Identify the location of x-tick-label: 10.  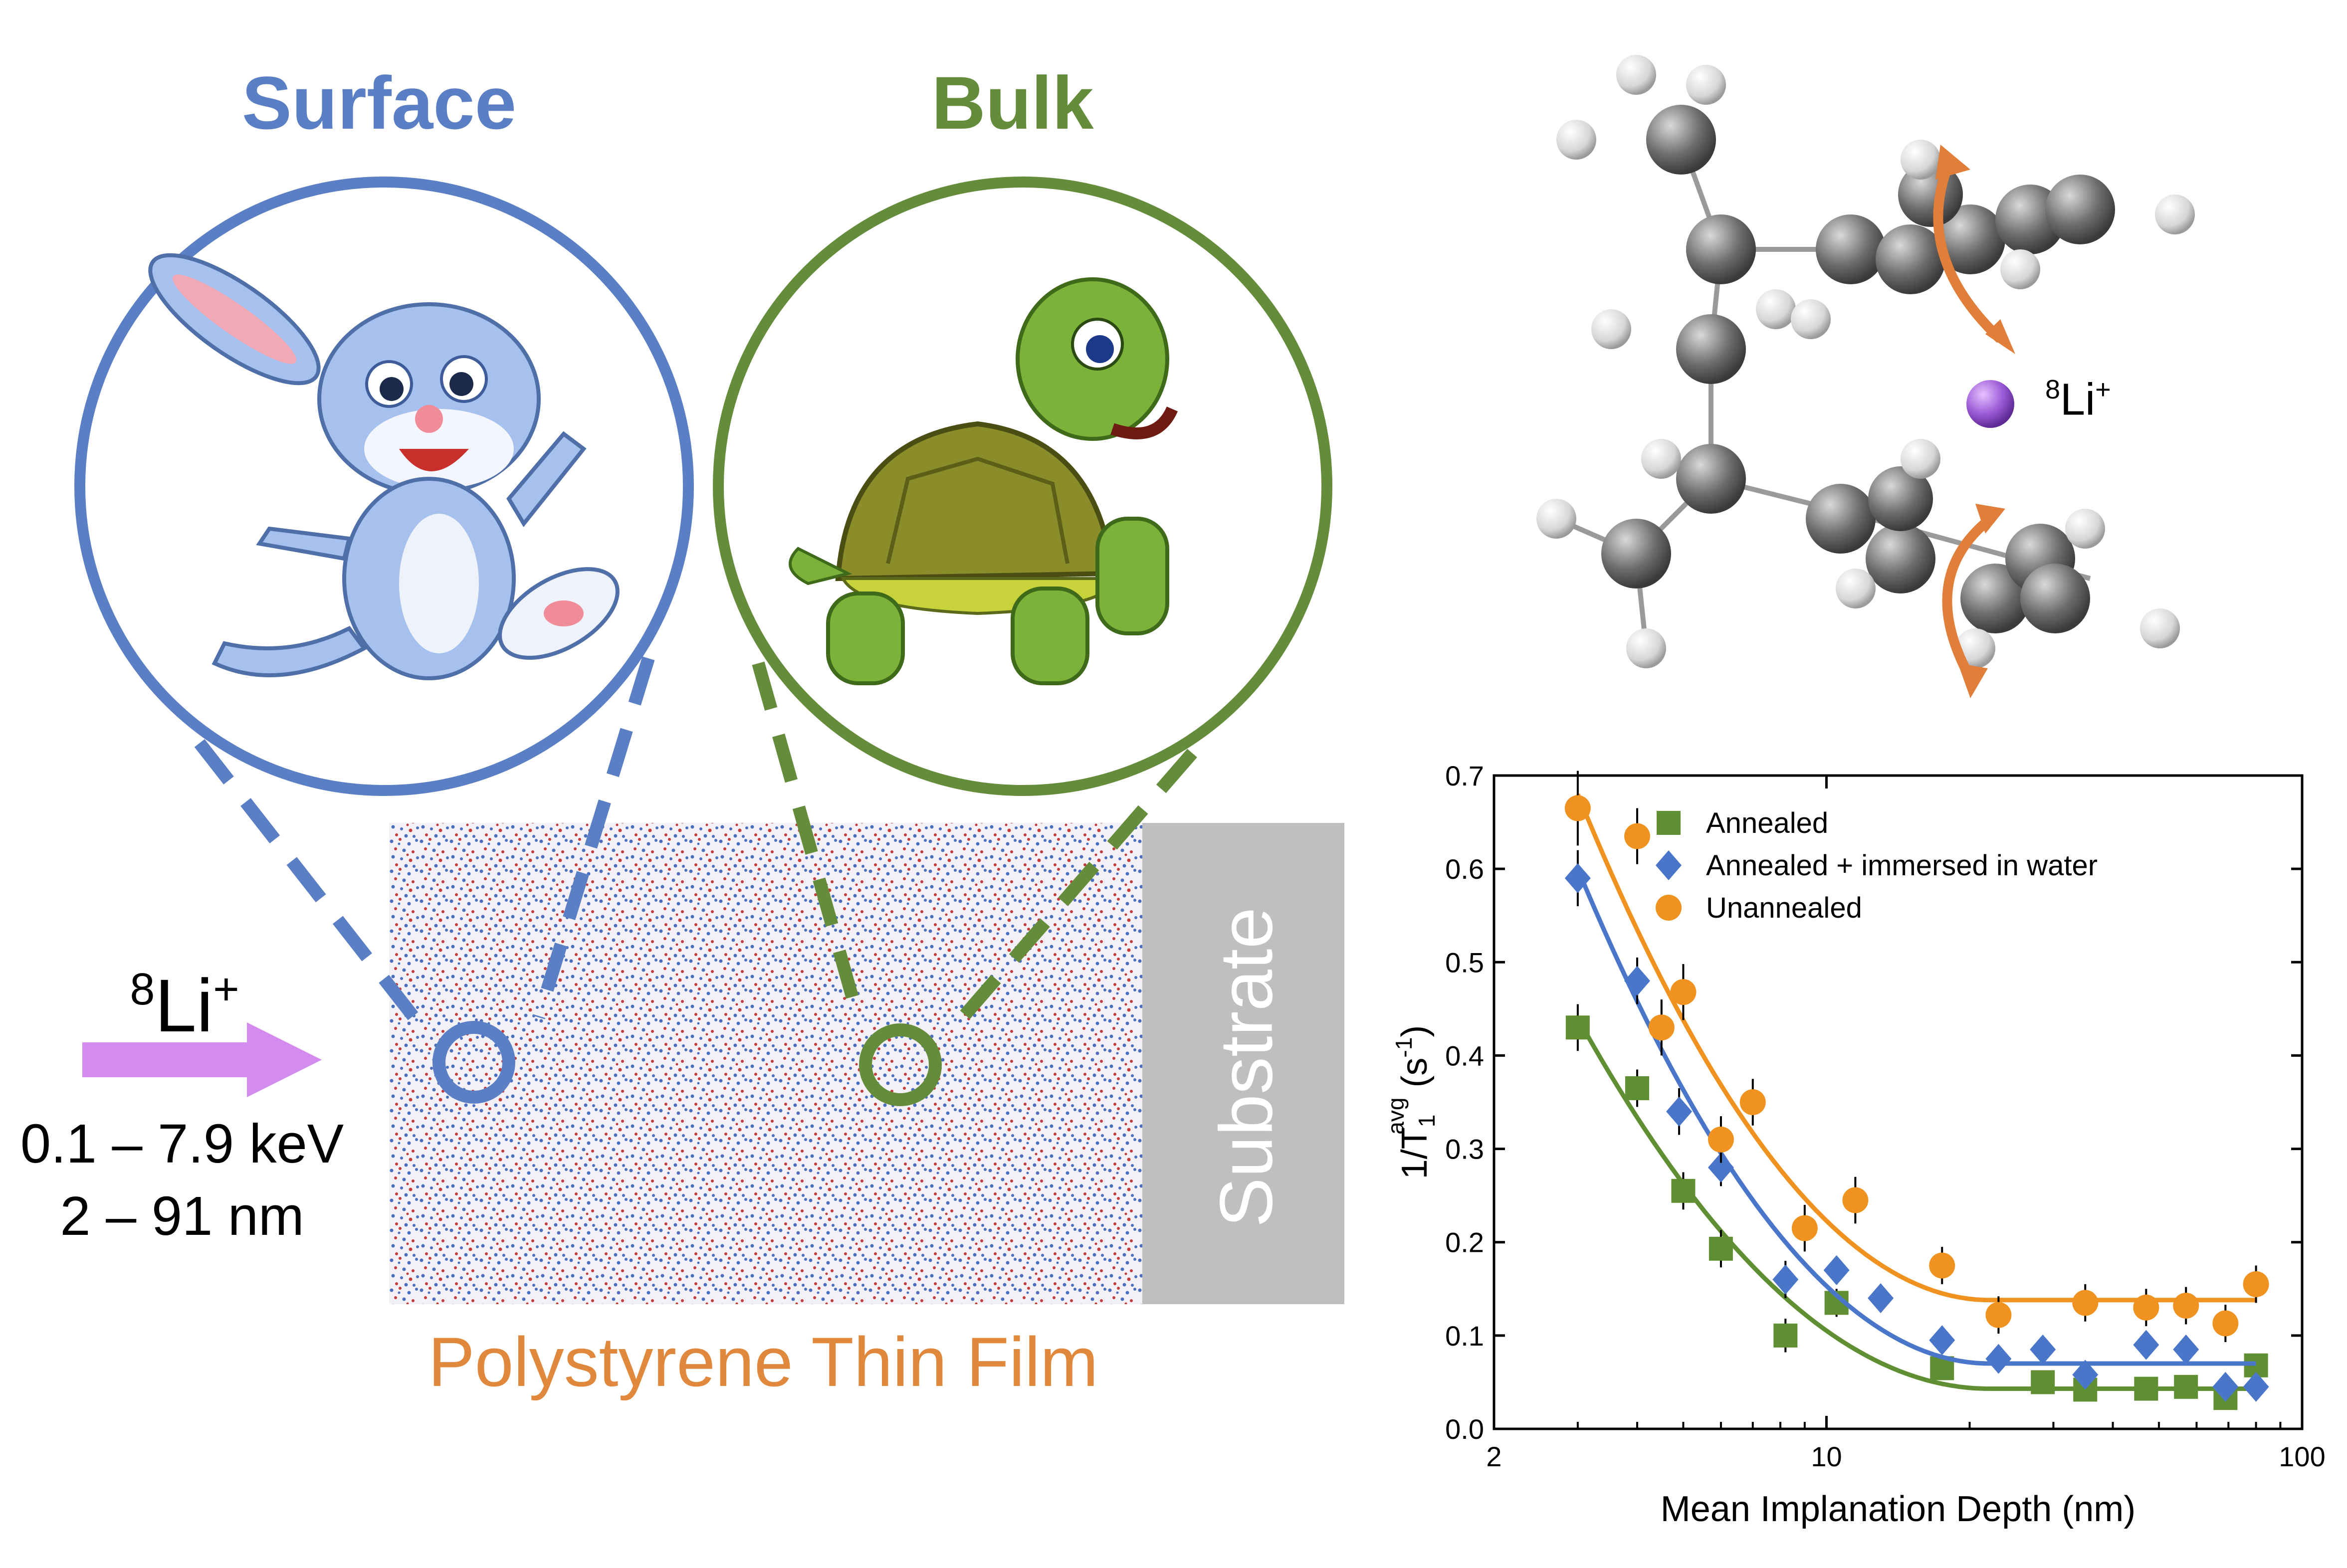
(1826, 1457).